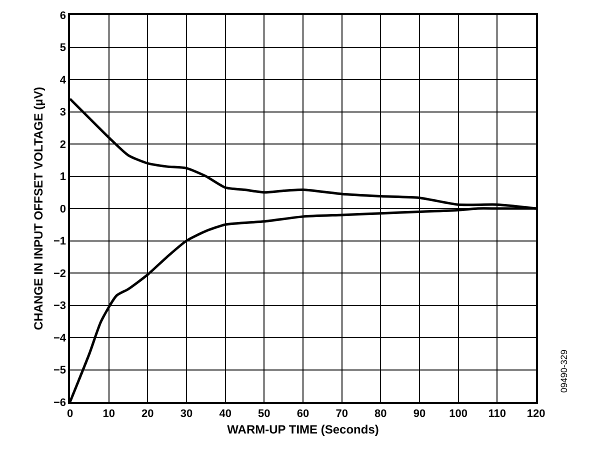 The image size is (591, 452). What do you see at coordinates (186, 414) in the screenshot?
I see `x-tick-label: 30` at bounding box center [186, 414].